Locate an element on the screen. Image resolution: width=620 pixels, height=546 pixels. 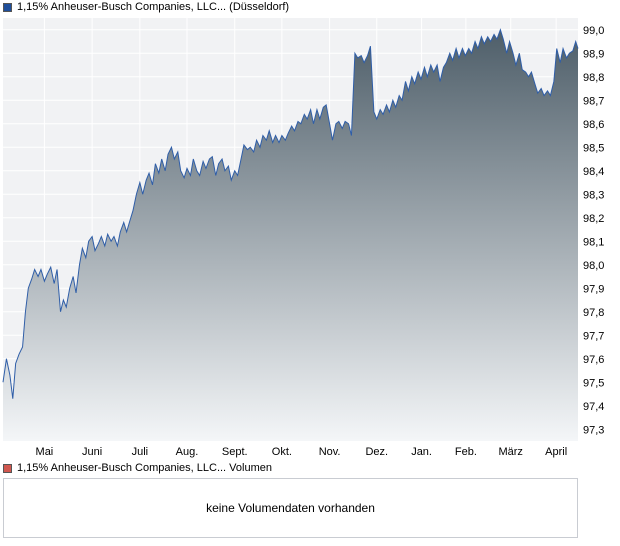
volume-legend-swatch is located at coordinates (7, 468).